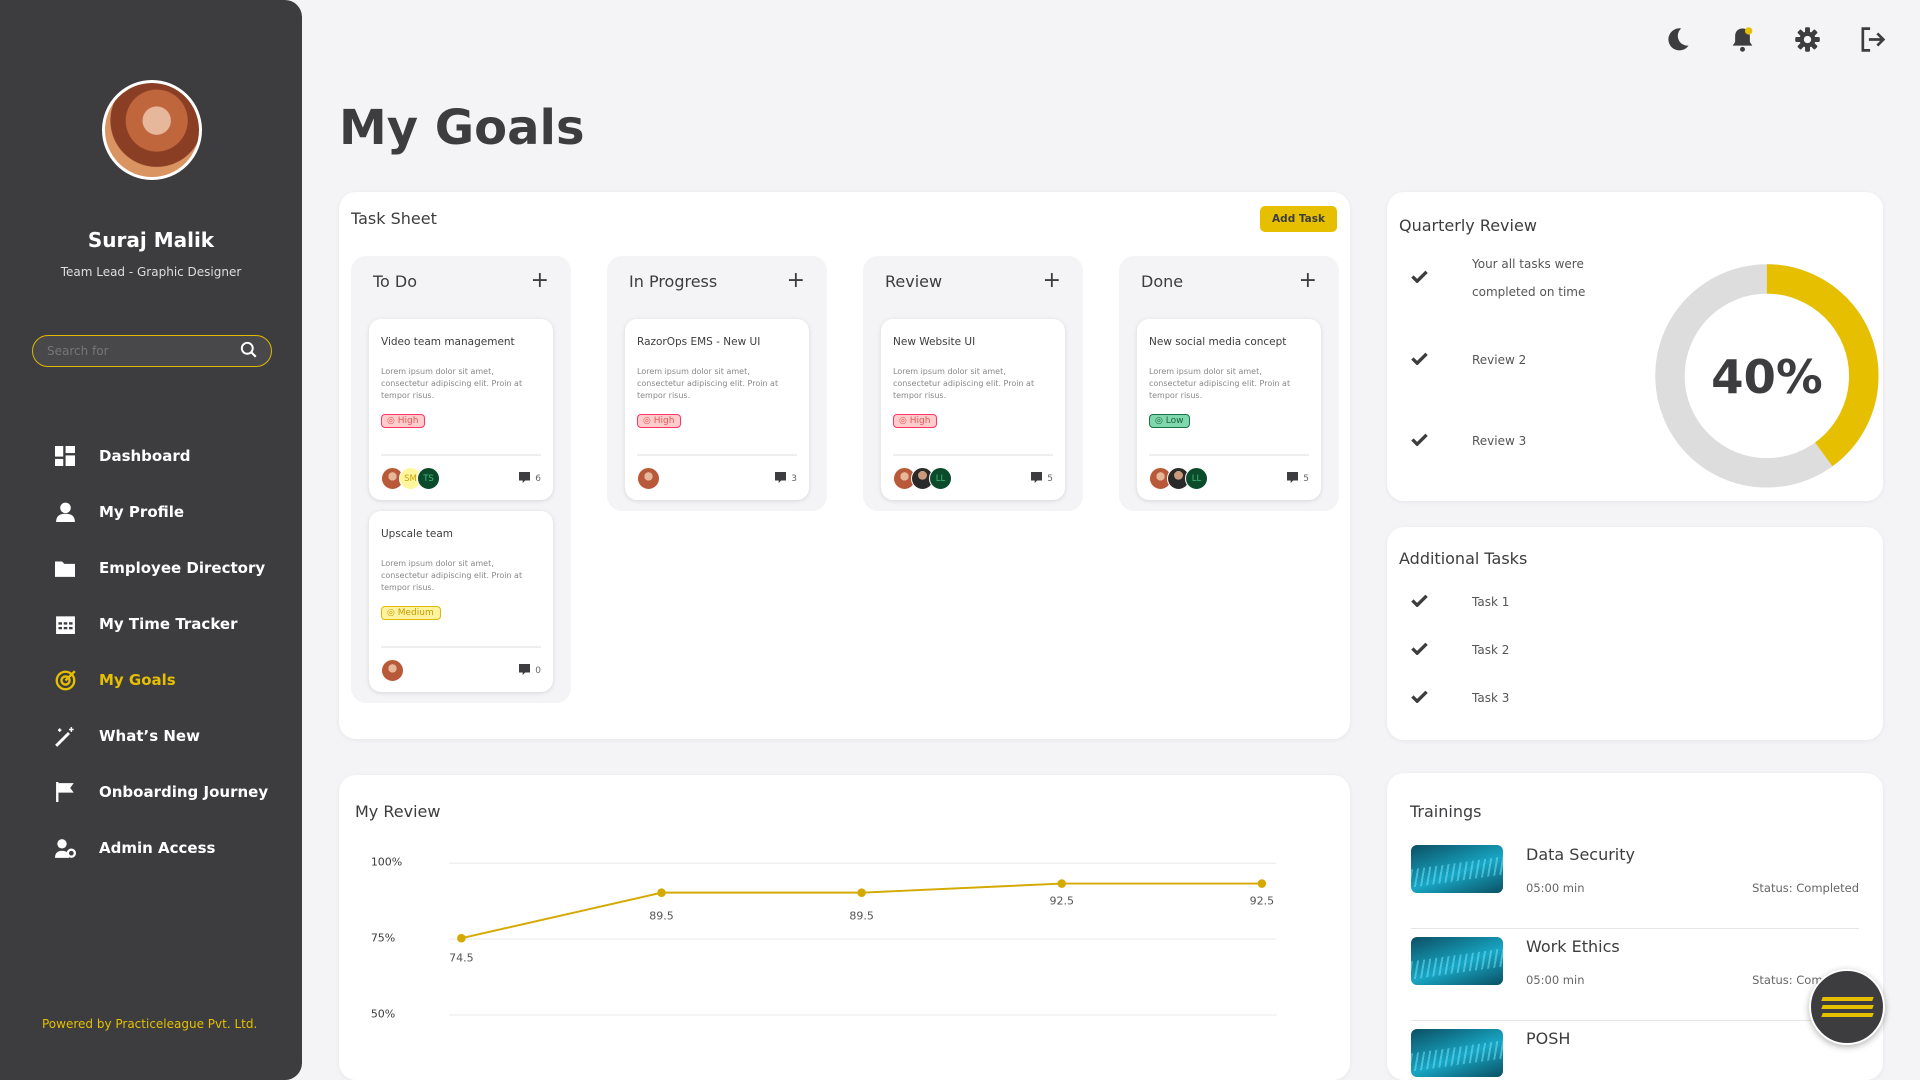 This screenshot has height=1080, width=1920. I want to click on sidebar-item-label: Onboarding Journey, so click(184, 792).